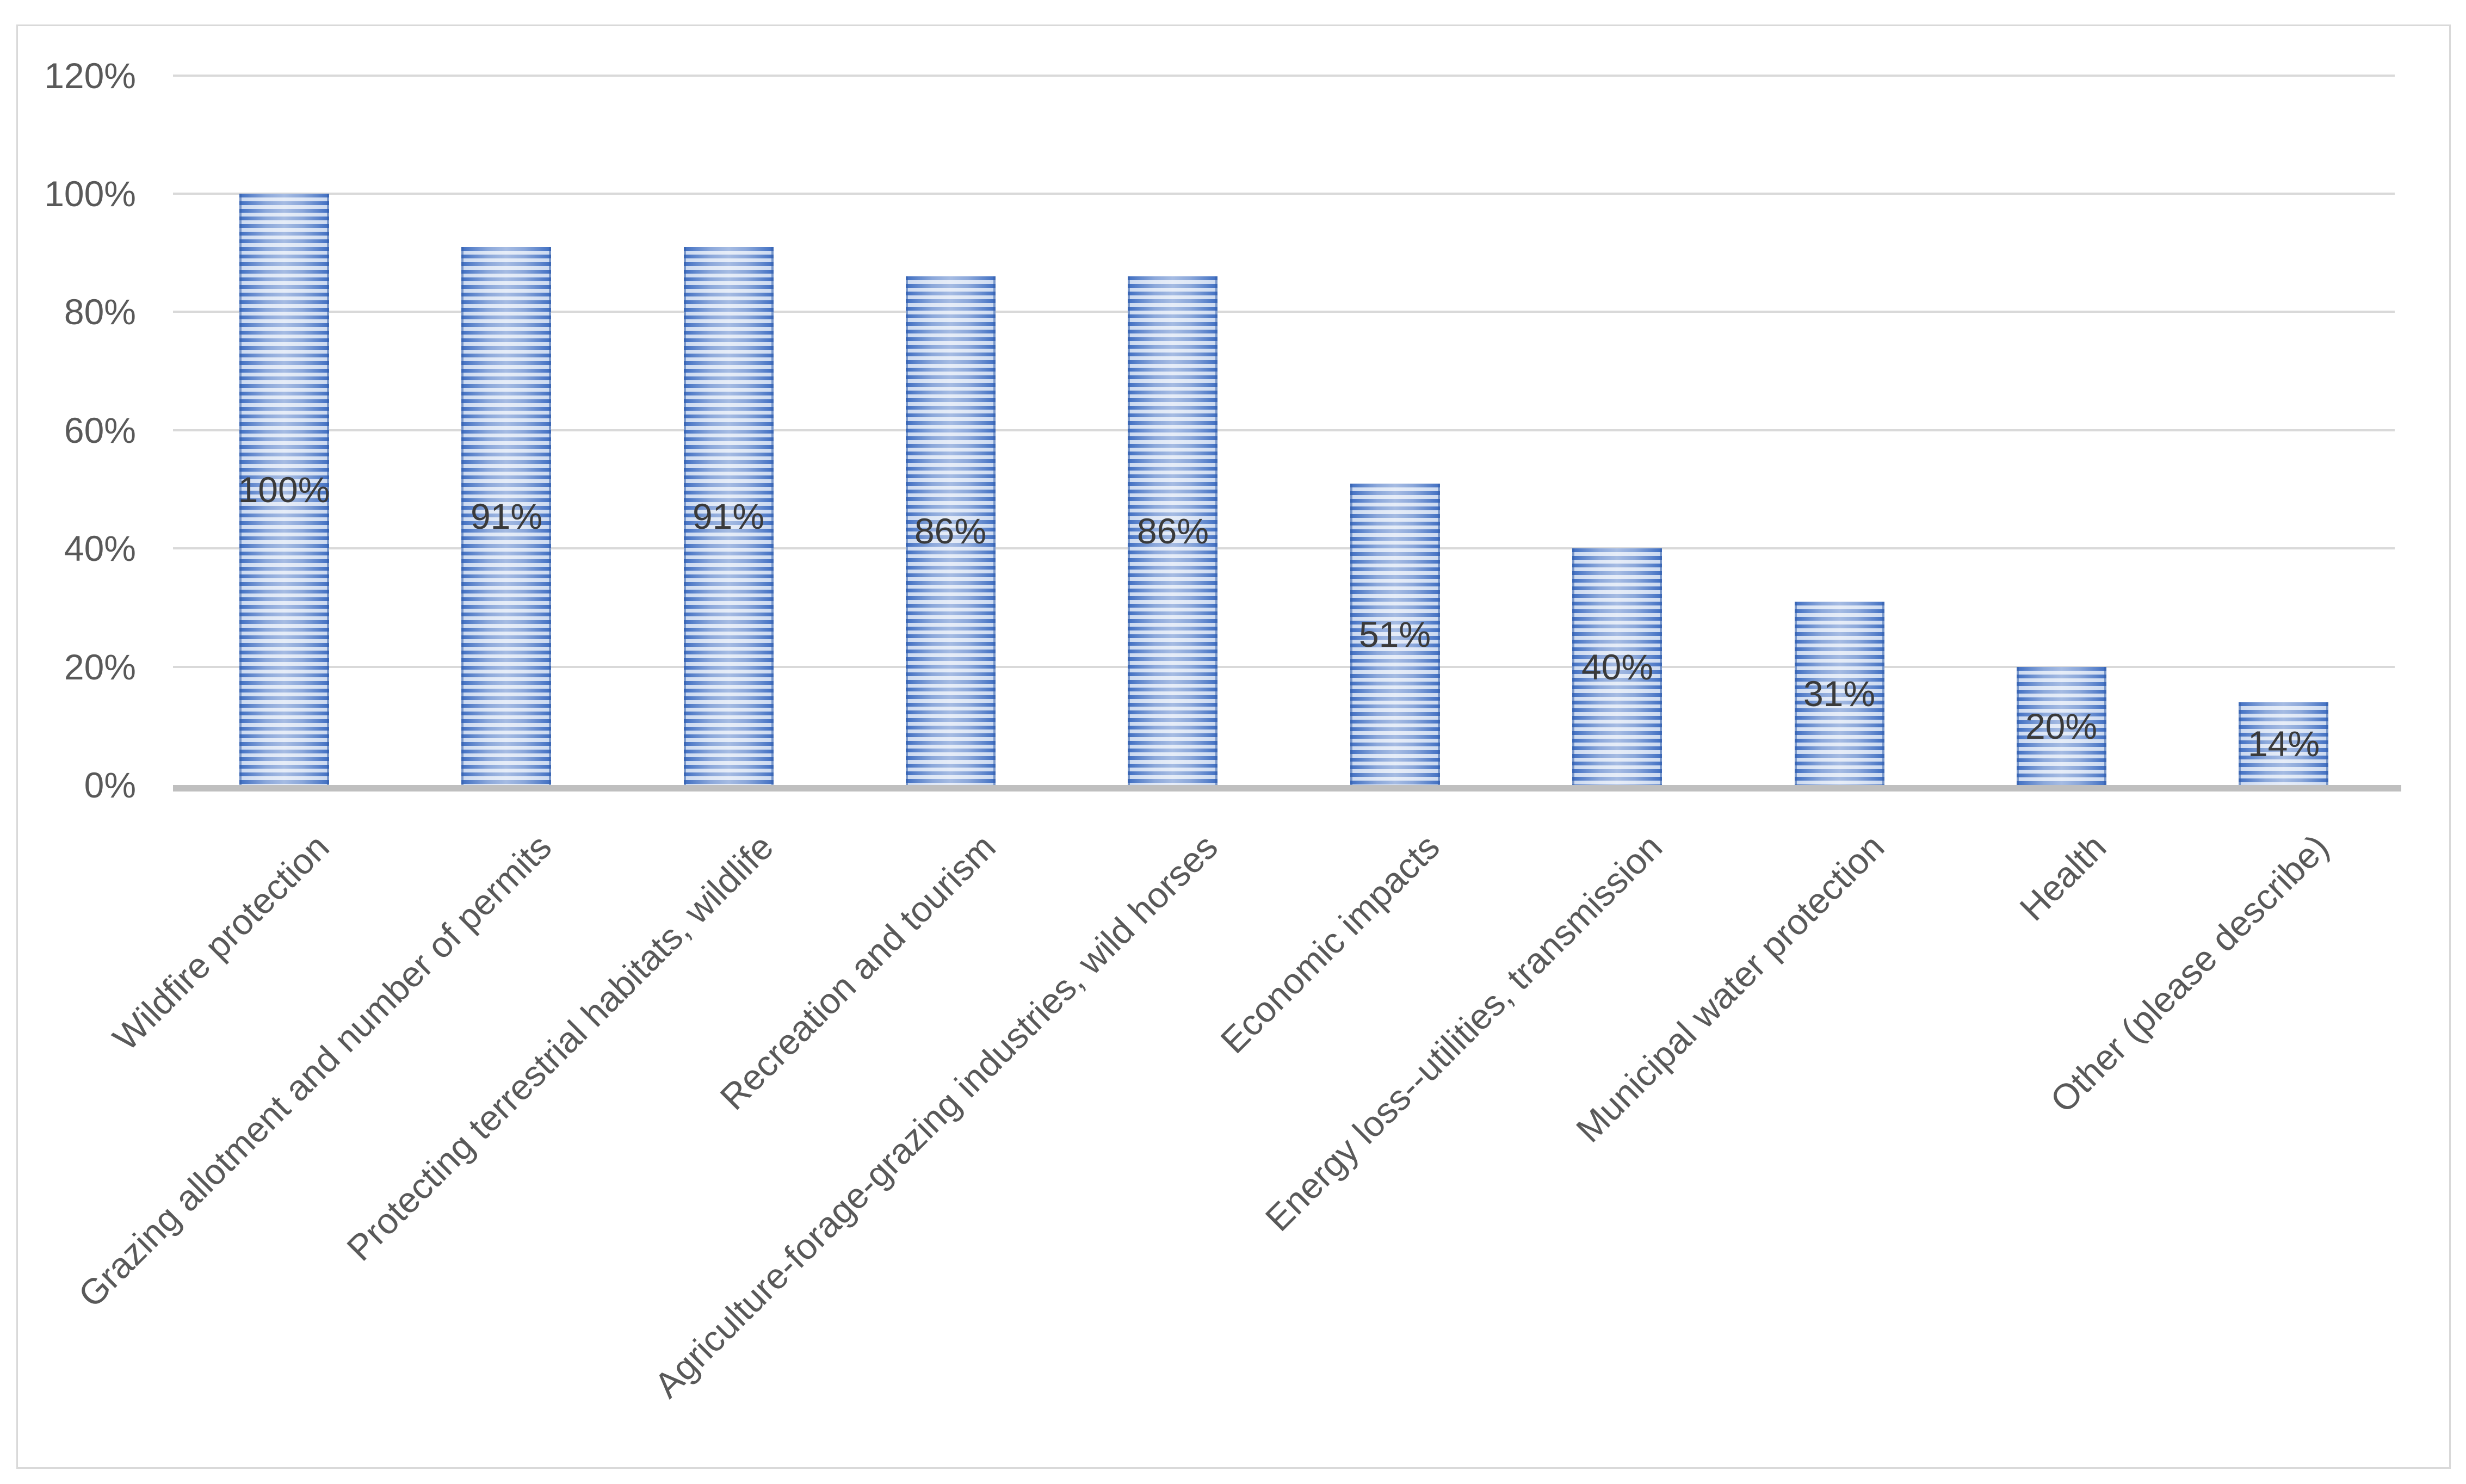  I want to click on bar-value-label: 40%, so click(1617, 667).